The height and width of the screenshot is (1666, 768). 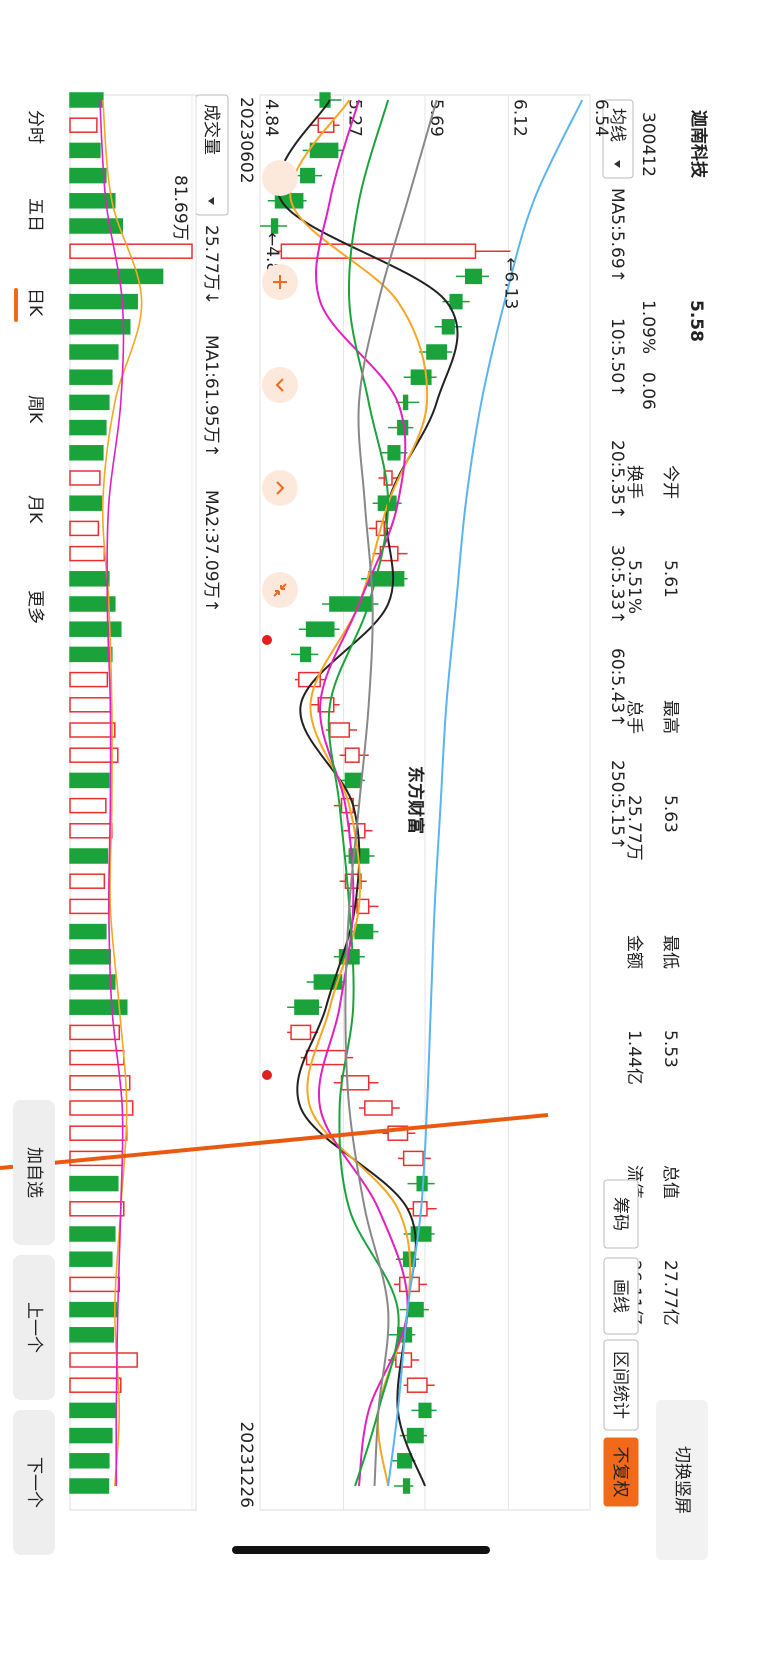 I want to click on stat-value: 27.77亿, so click(x=670, y=1293).